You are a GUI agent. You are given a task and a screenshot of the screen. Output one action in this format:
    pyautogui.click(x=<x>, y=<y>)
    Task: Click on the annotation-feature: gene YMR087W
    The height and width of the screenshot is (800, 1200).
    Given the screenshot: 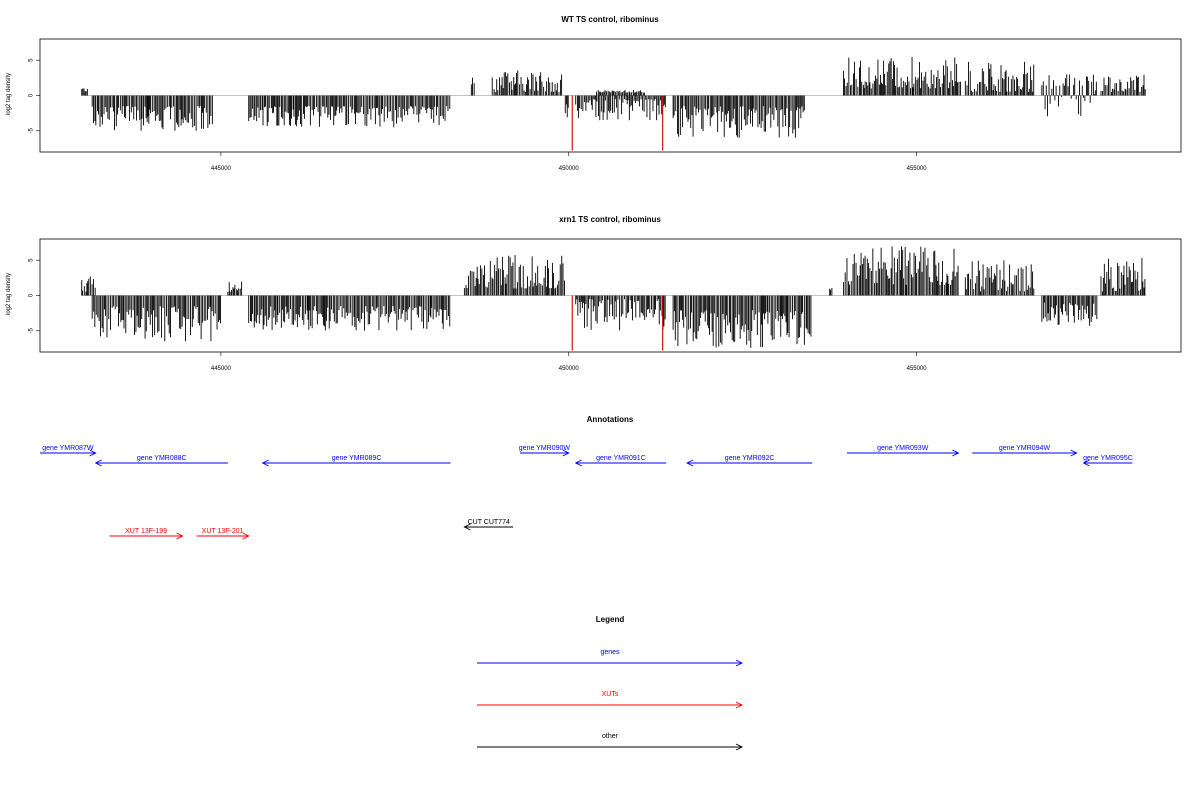 What is the action you would take?
    pyautogui.click(x=68, y=451)
    